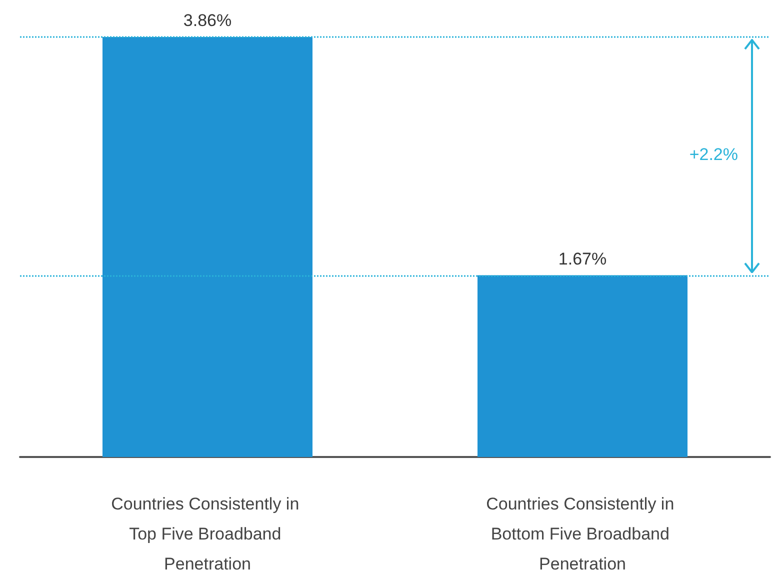 Image resolution: width=778 pixels, height=579 pixels. Describe the element at coordinates (582, 258) in the screenshot. I see `data-label: 1.67%` at that location.